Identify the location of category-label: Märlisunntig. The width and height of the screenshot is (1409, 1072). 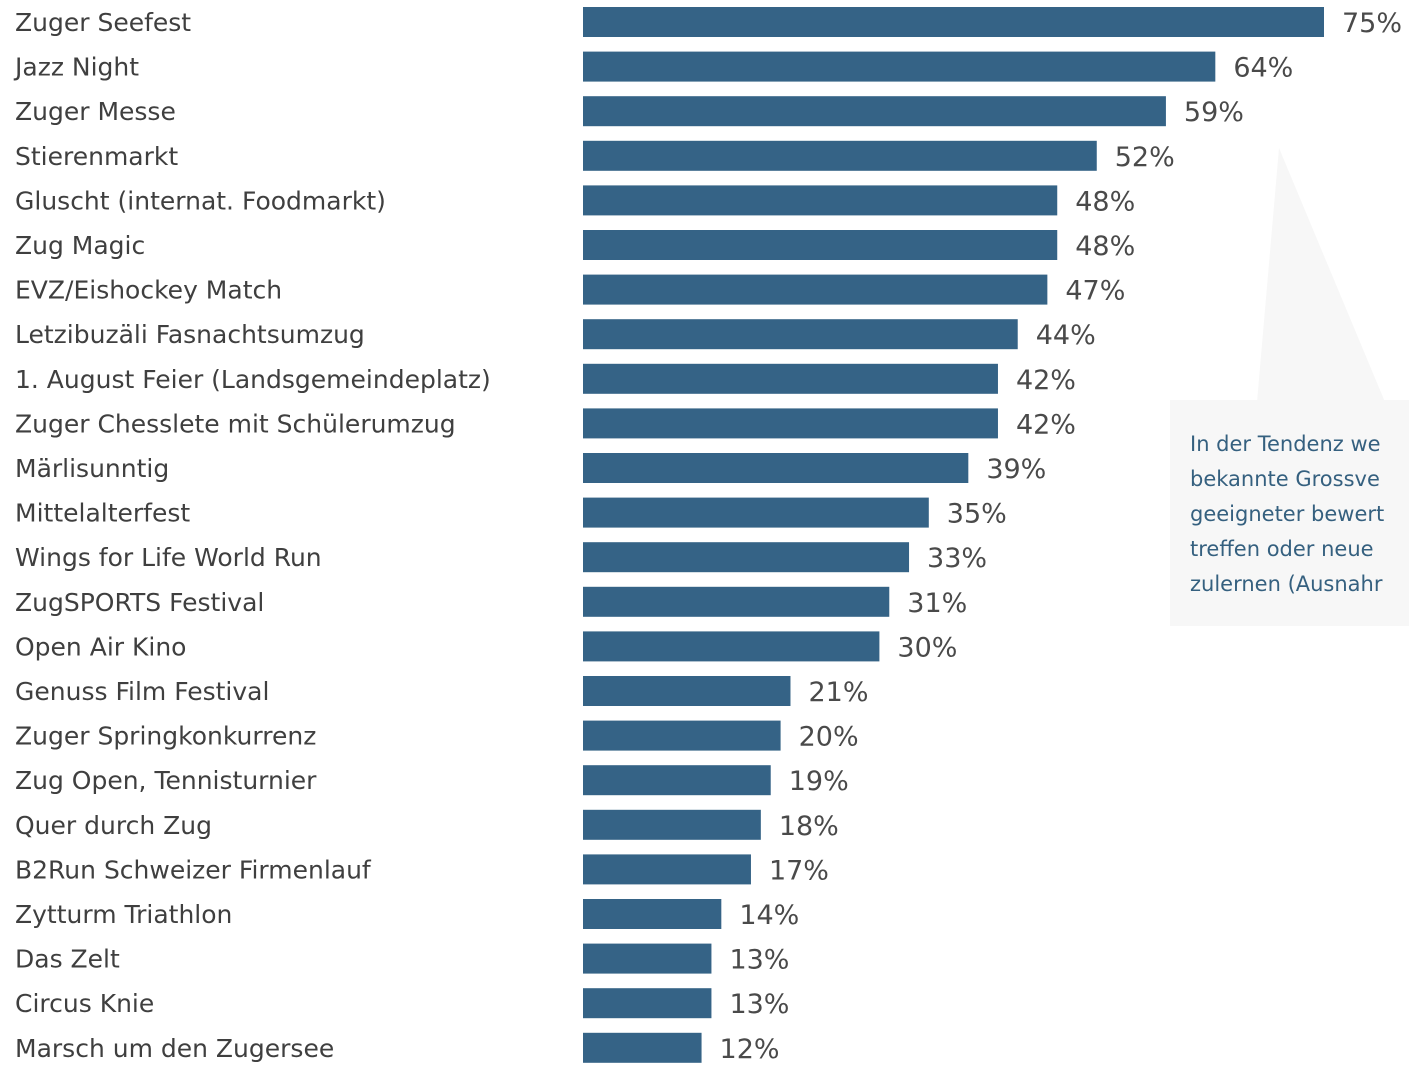
(92, 468).